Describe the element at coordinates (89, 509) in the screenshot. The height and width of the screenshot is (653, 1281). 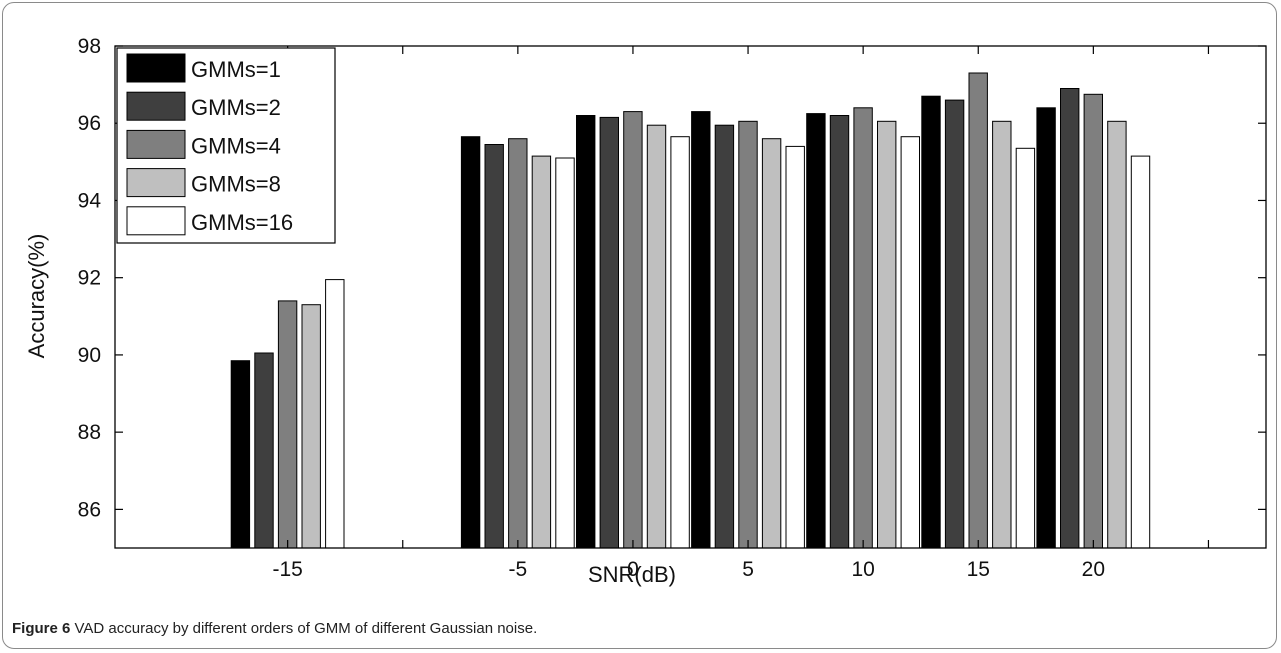
I see `y-tick-label: 86` at that location.